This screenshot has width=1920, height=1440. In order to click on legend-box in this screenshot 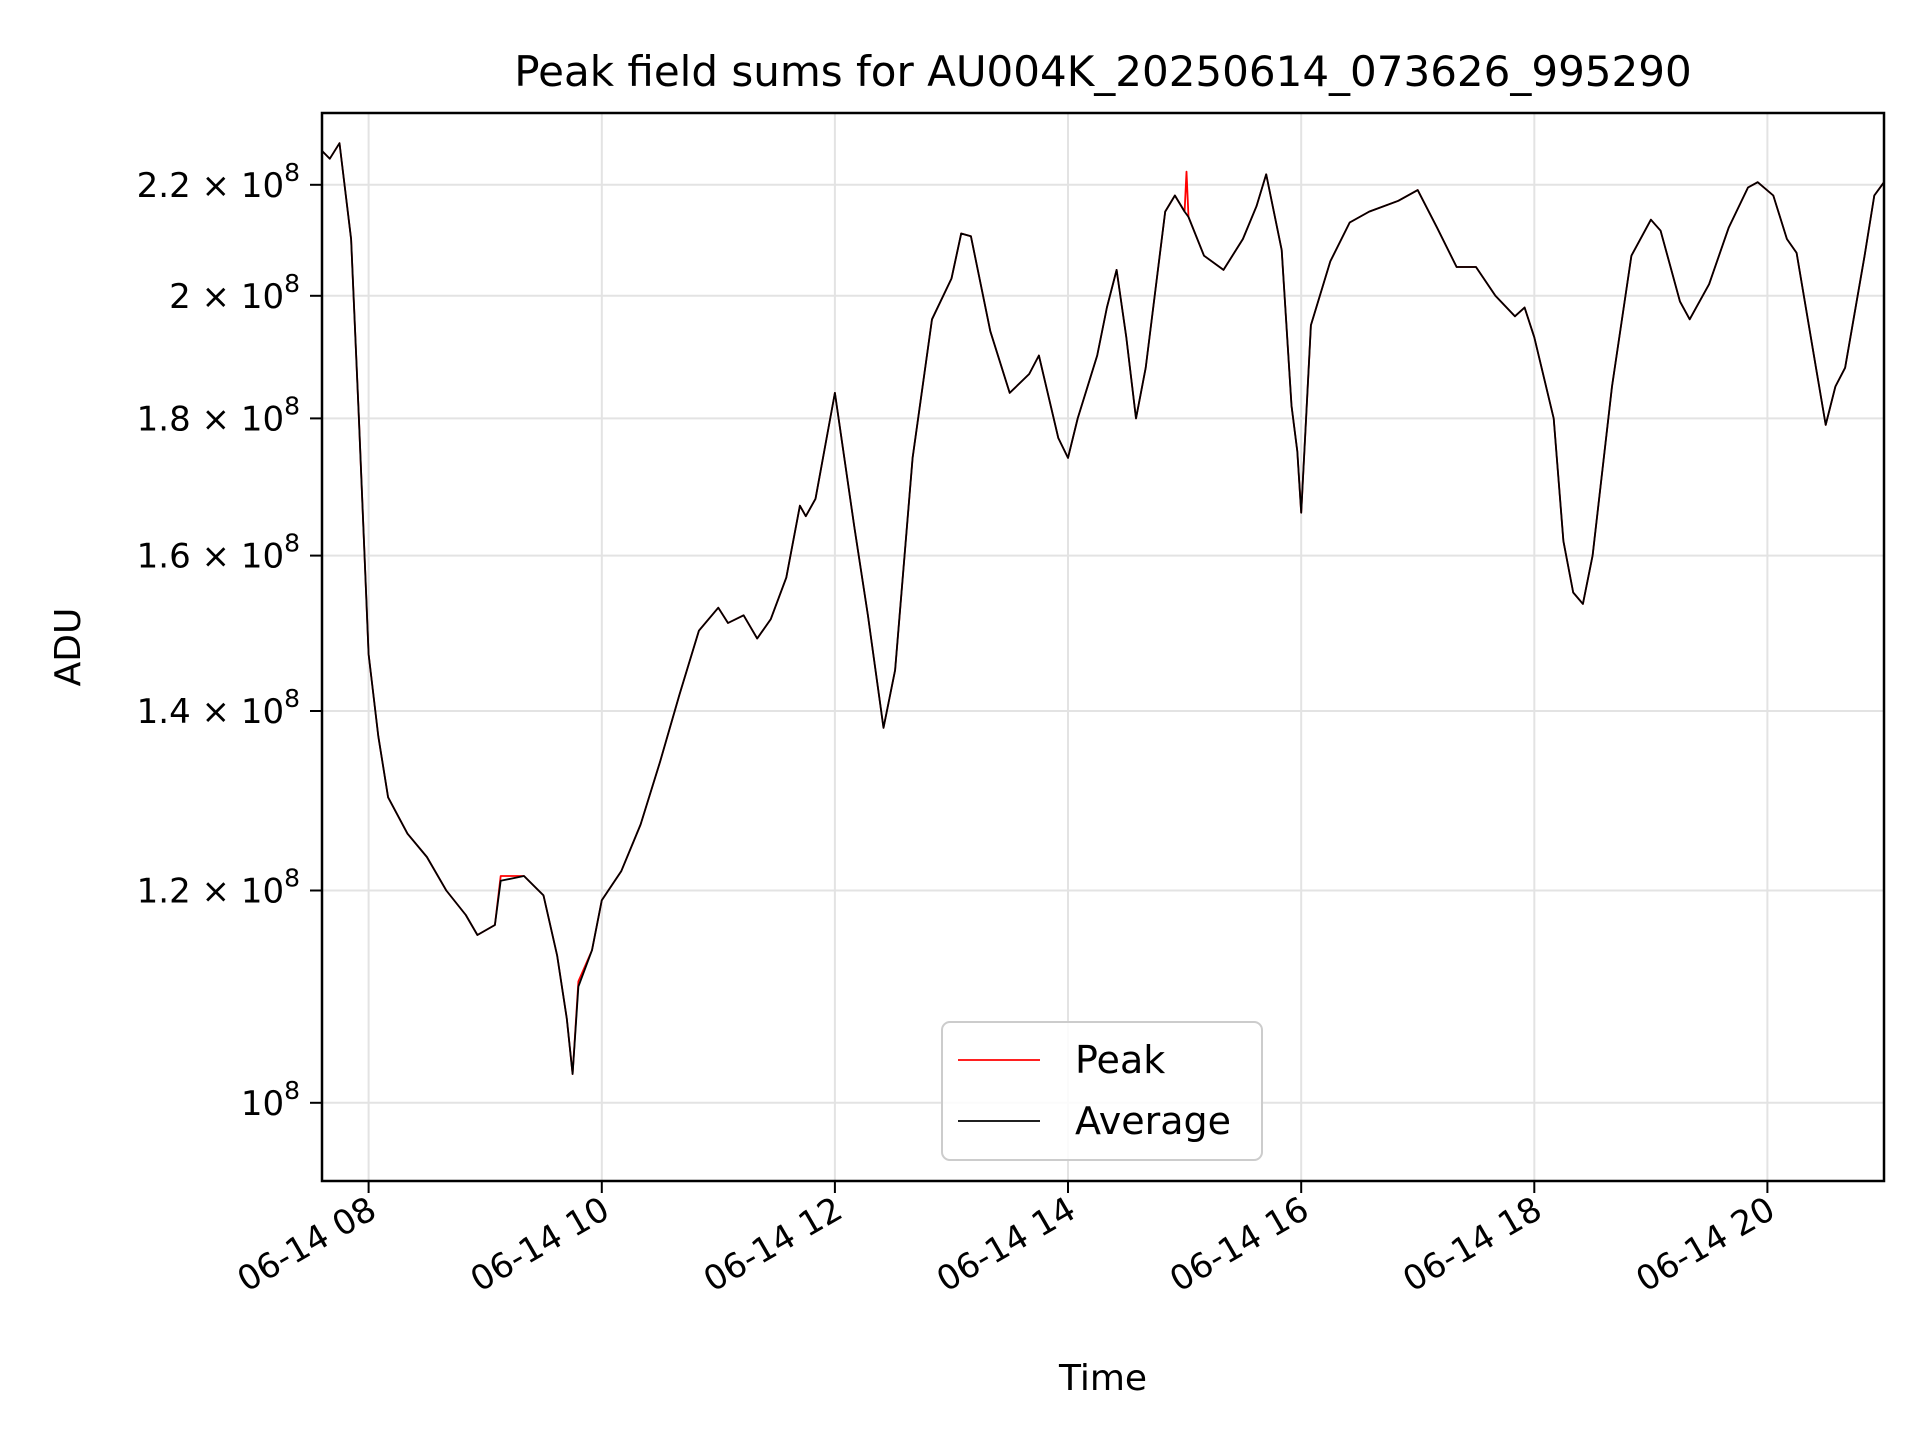, I will do `click(1102, 1091)`.